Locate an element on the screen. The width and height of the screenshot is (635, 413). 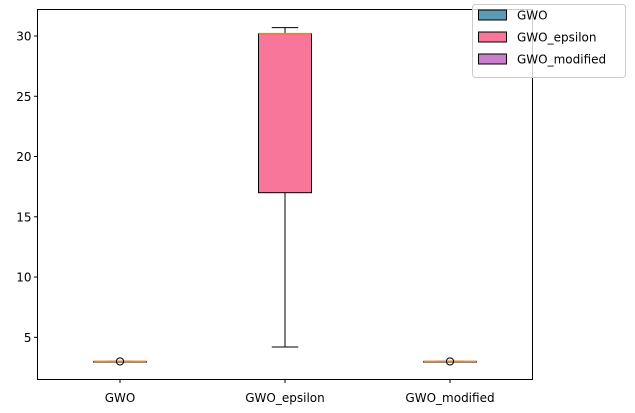
y-tick-label: 15 is located at coordinates (23, 217).